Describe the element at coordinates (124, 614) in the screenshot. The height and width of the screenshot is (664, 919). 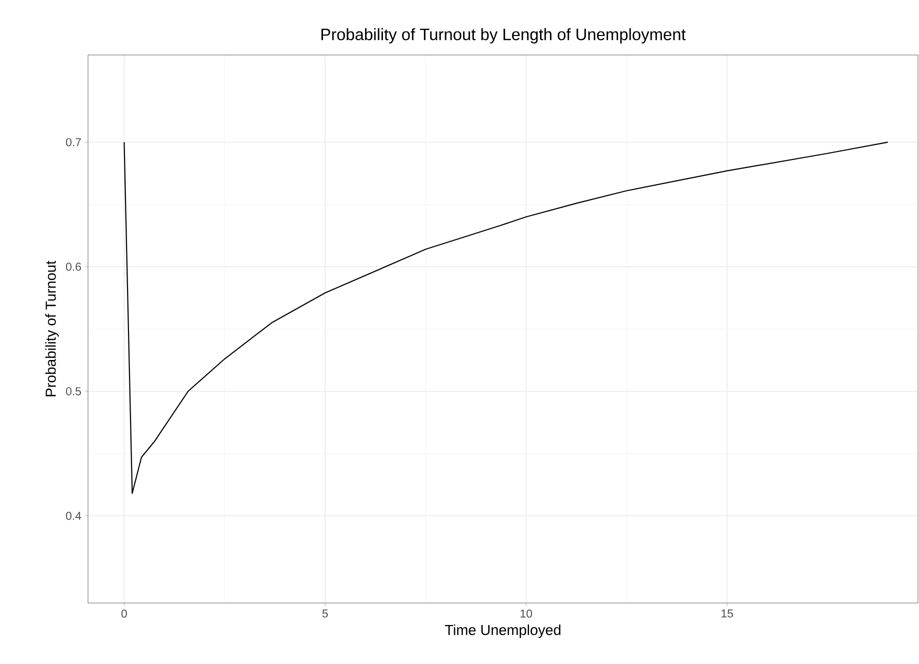
I see `x-tick-label: 0` at that location.